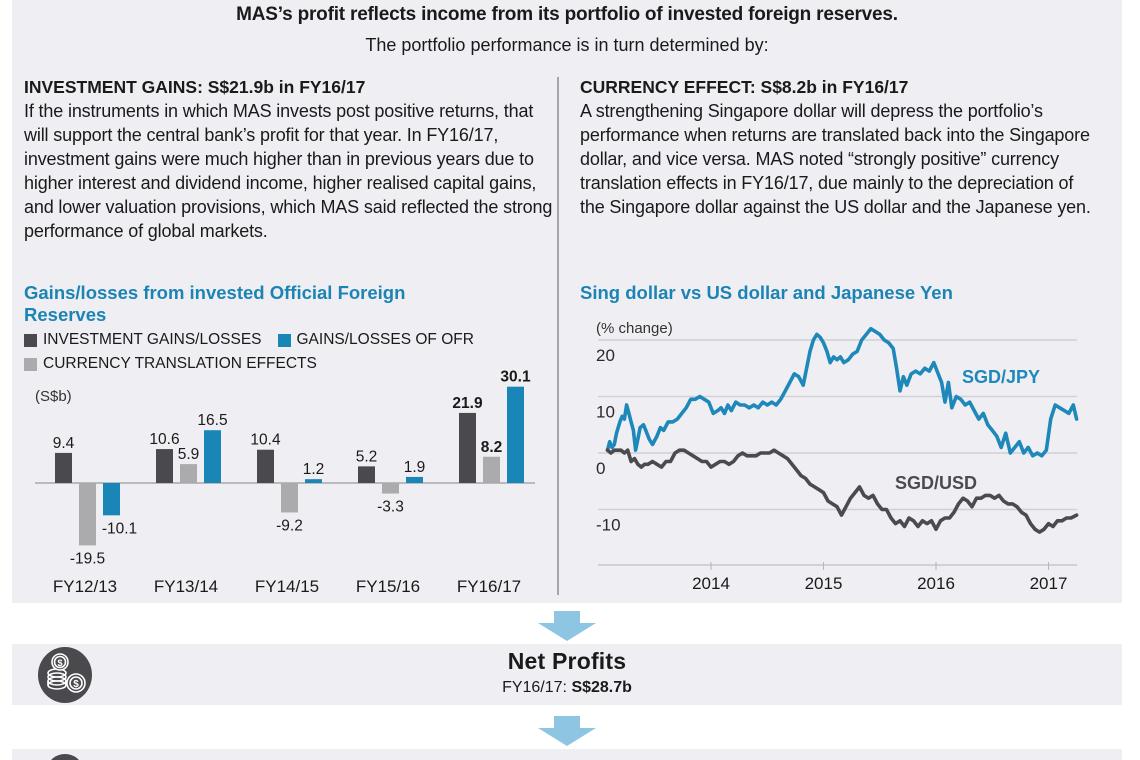 The height and width of the screenshot is (760, 1140). Describe the element at coordinates (186, 586) in the screenshot. I see `bar-category-label: FY13/14` at that location.